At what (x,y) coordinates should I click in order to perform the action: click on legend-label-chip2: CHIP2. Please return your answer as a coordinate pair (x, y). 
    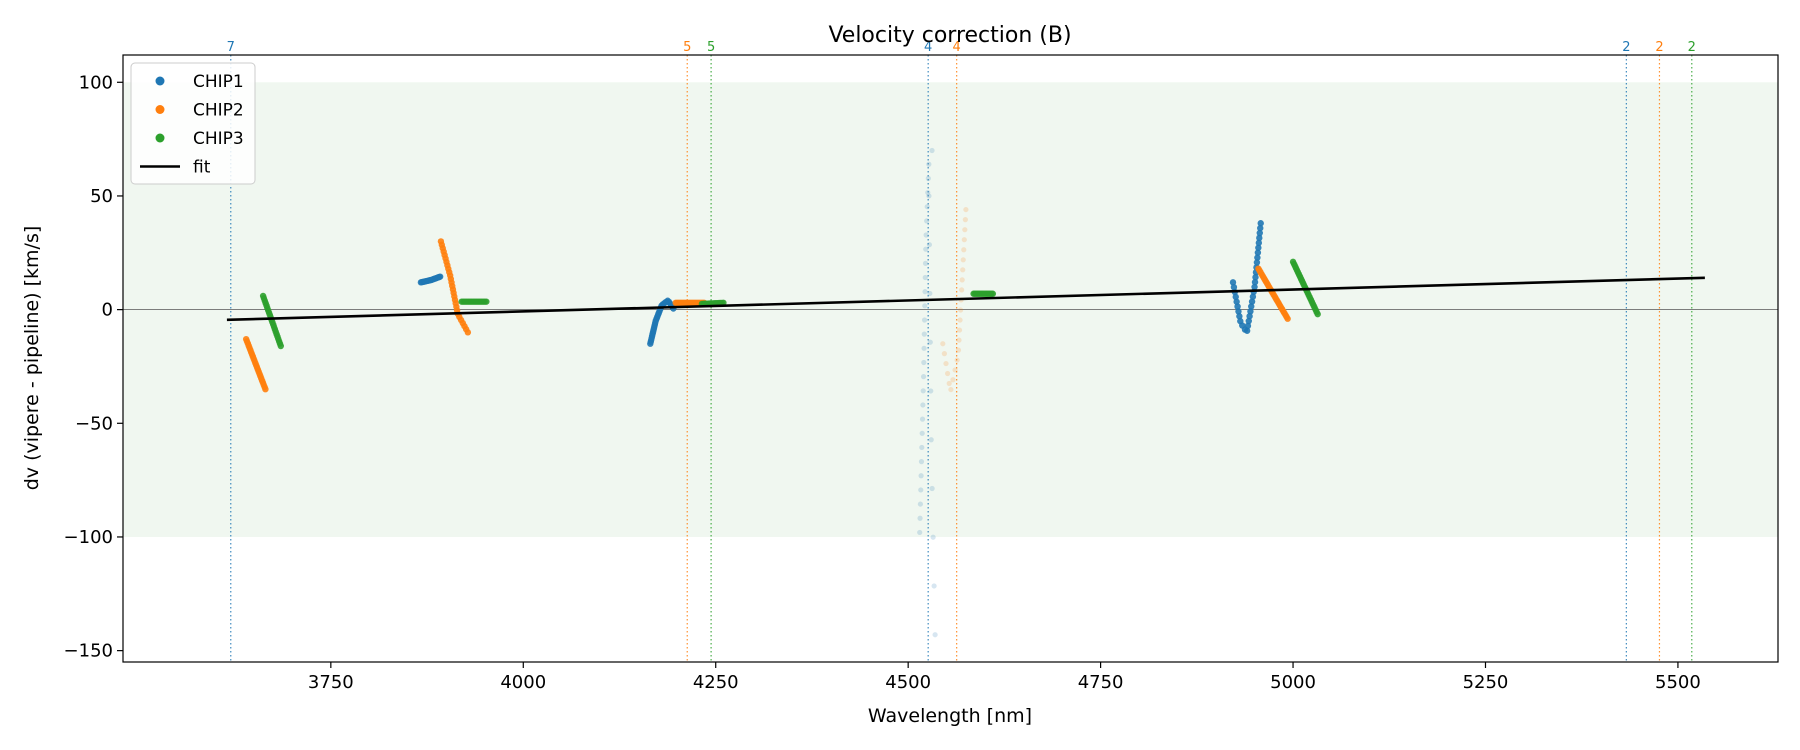
    Looking at the image, I should click on (218, 111).